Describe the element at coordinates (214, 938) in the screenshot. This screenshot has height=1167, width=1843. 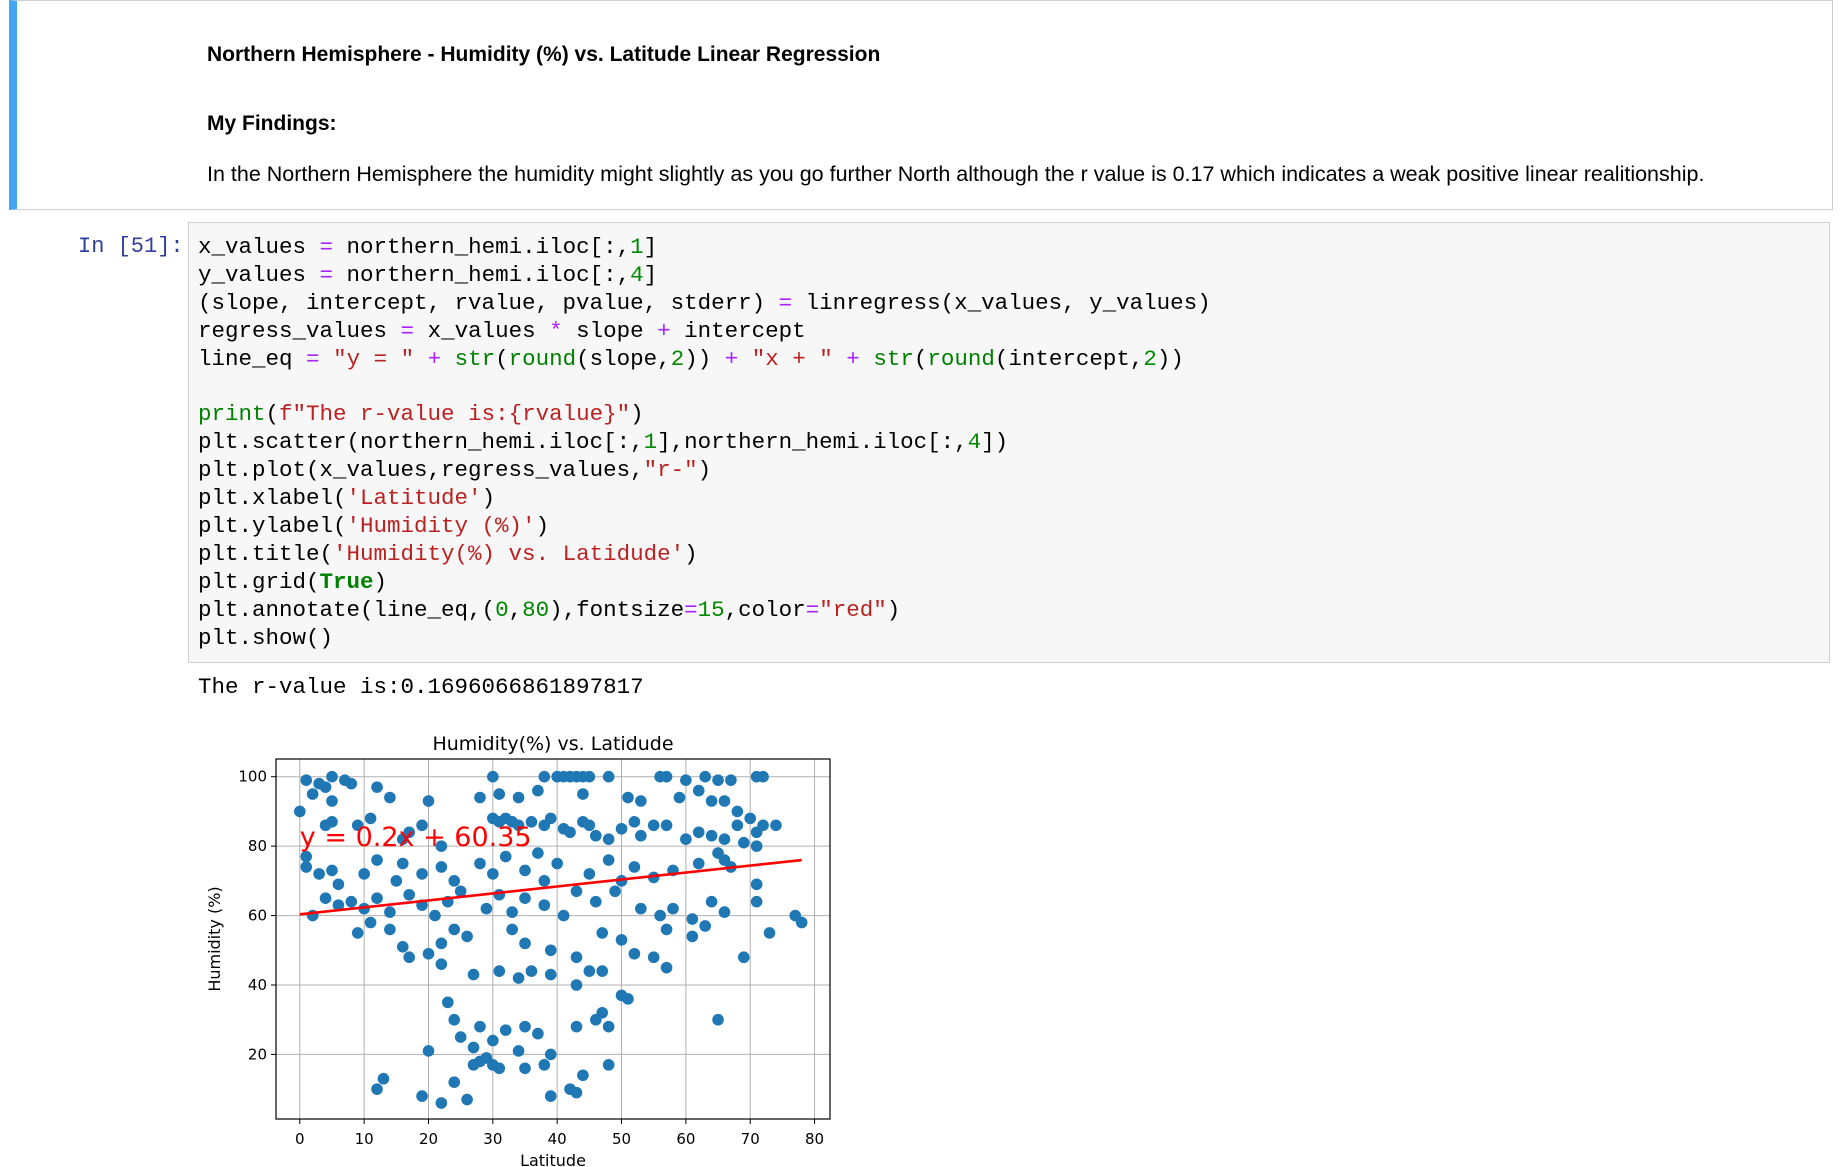
I see `y-axis-label: Humidity (%)` at that location.